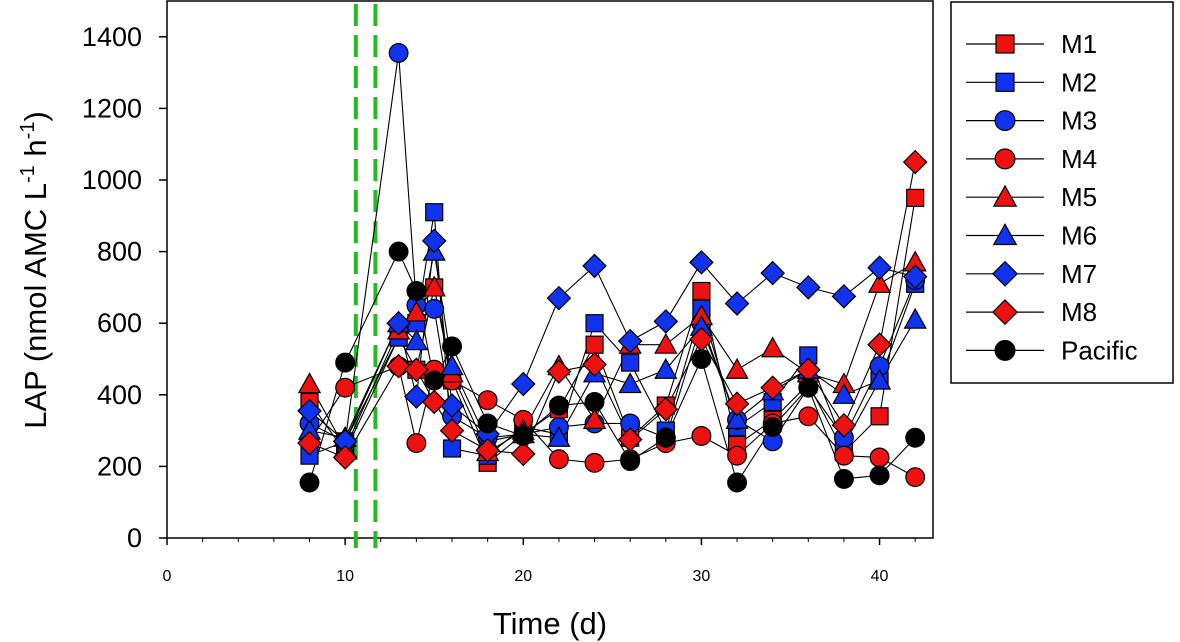  I want to click on y-tick-label: 200, so click(119, 466).